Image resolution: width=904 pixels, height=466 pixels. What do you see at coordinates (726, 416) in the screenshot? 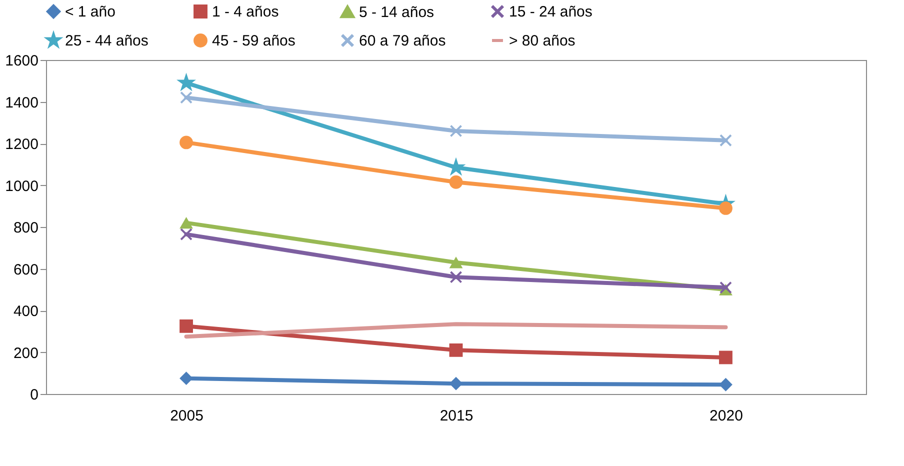
I see `x-tick-label: 2020` at bounding box center [726, 416].